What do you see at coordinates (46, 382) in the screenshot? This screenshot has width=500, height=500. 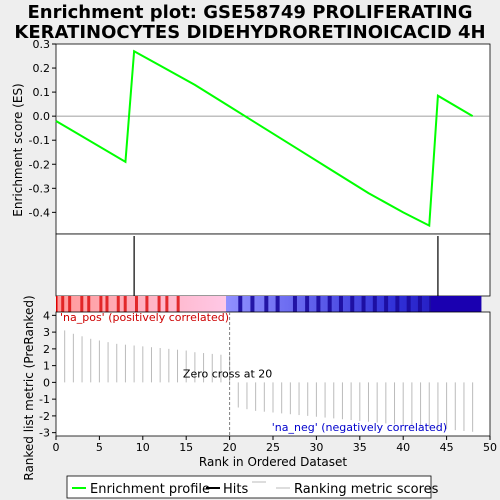 I see `ranked-y-tick-label: 0` at bounding box center [46, 382].